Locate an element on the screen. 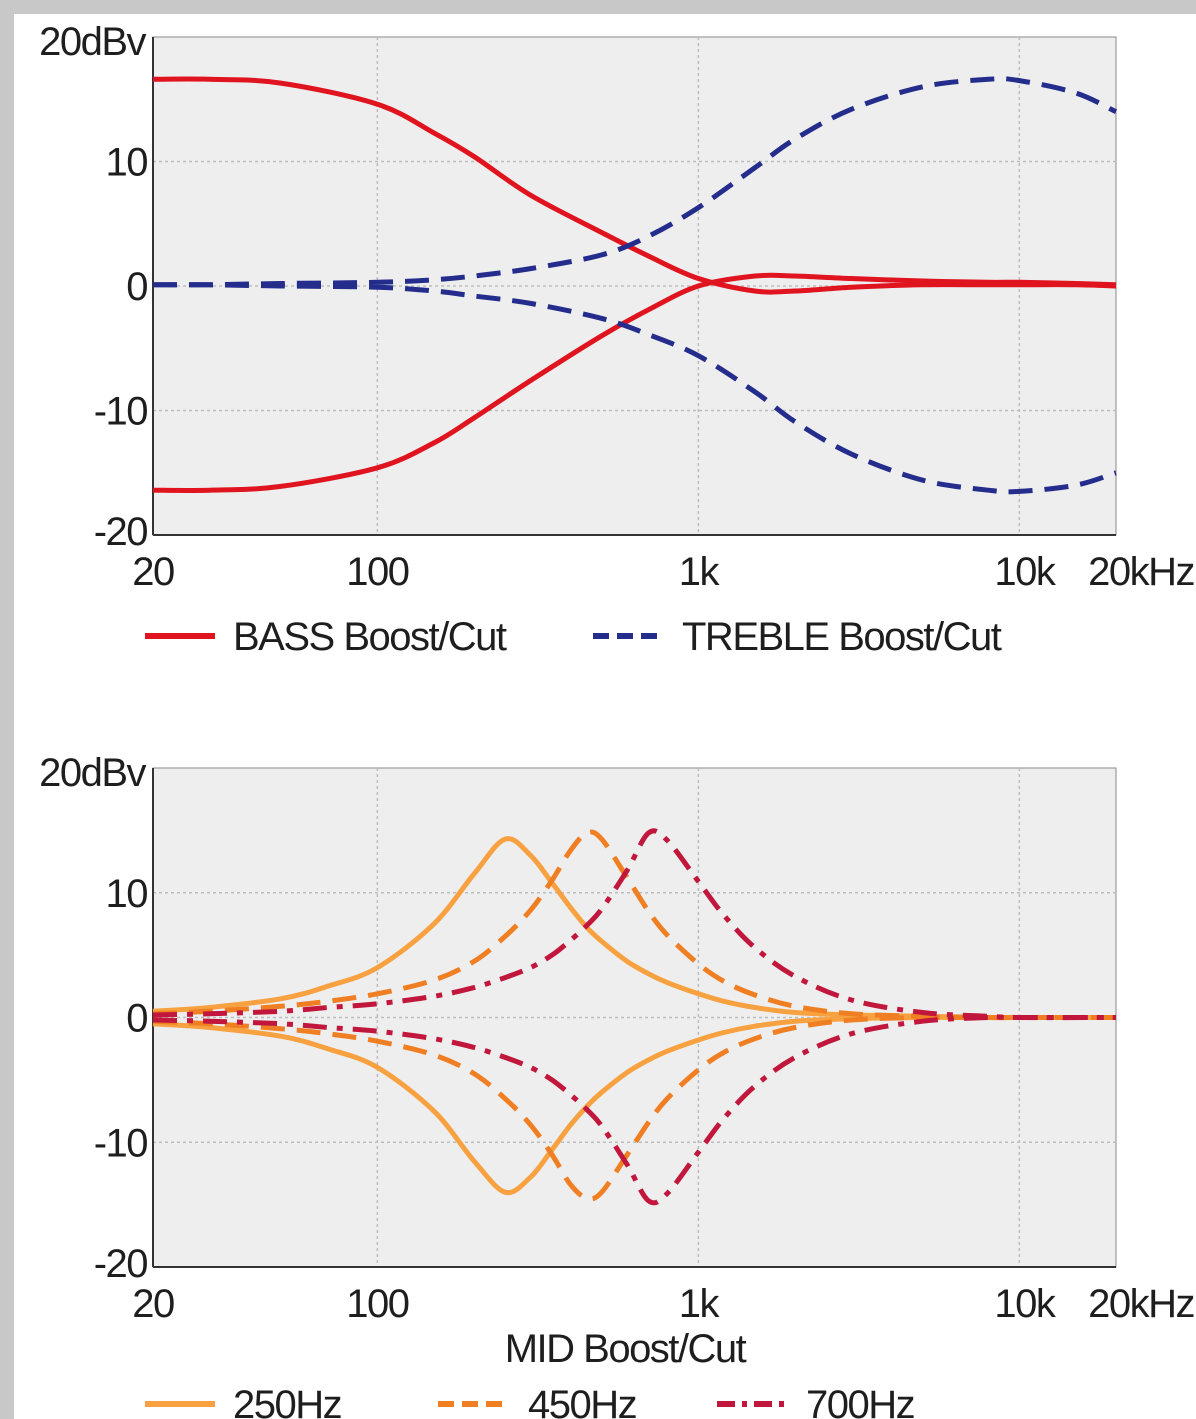 This screenshot has width=1196, height=1419. legend-label-700hz: 700Hz is located at coordinates (860, 1401).